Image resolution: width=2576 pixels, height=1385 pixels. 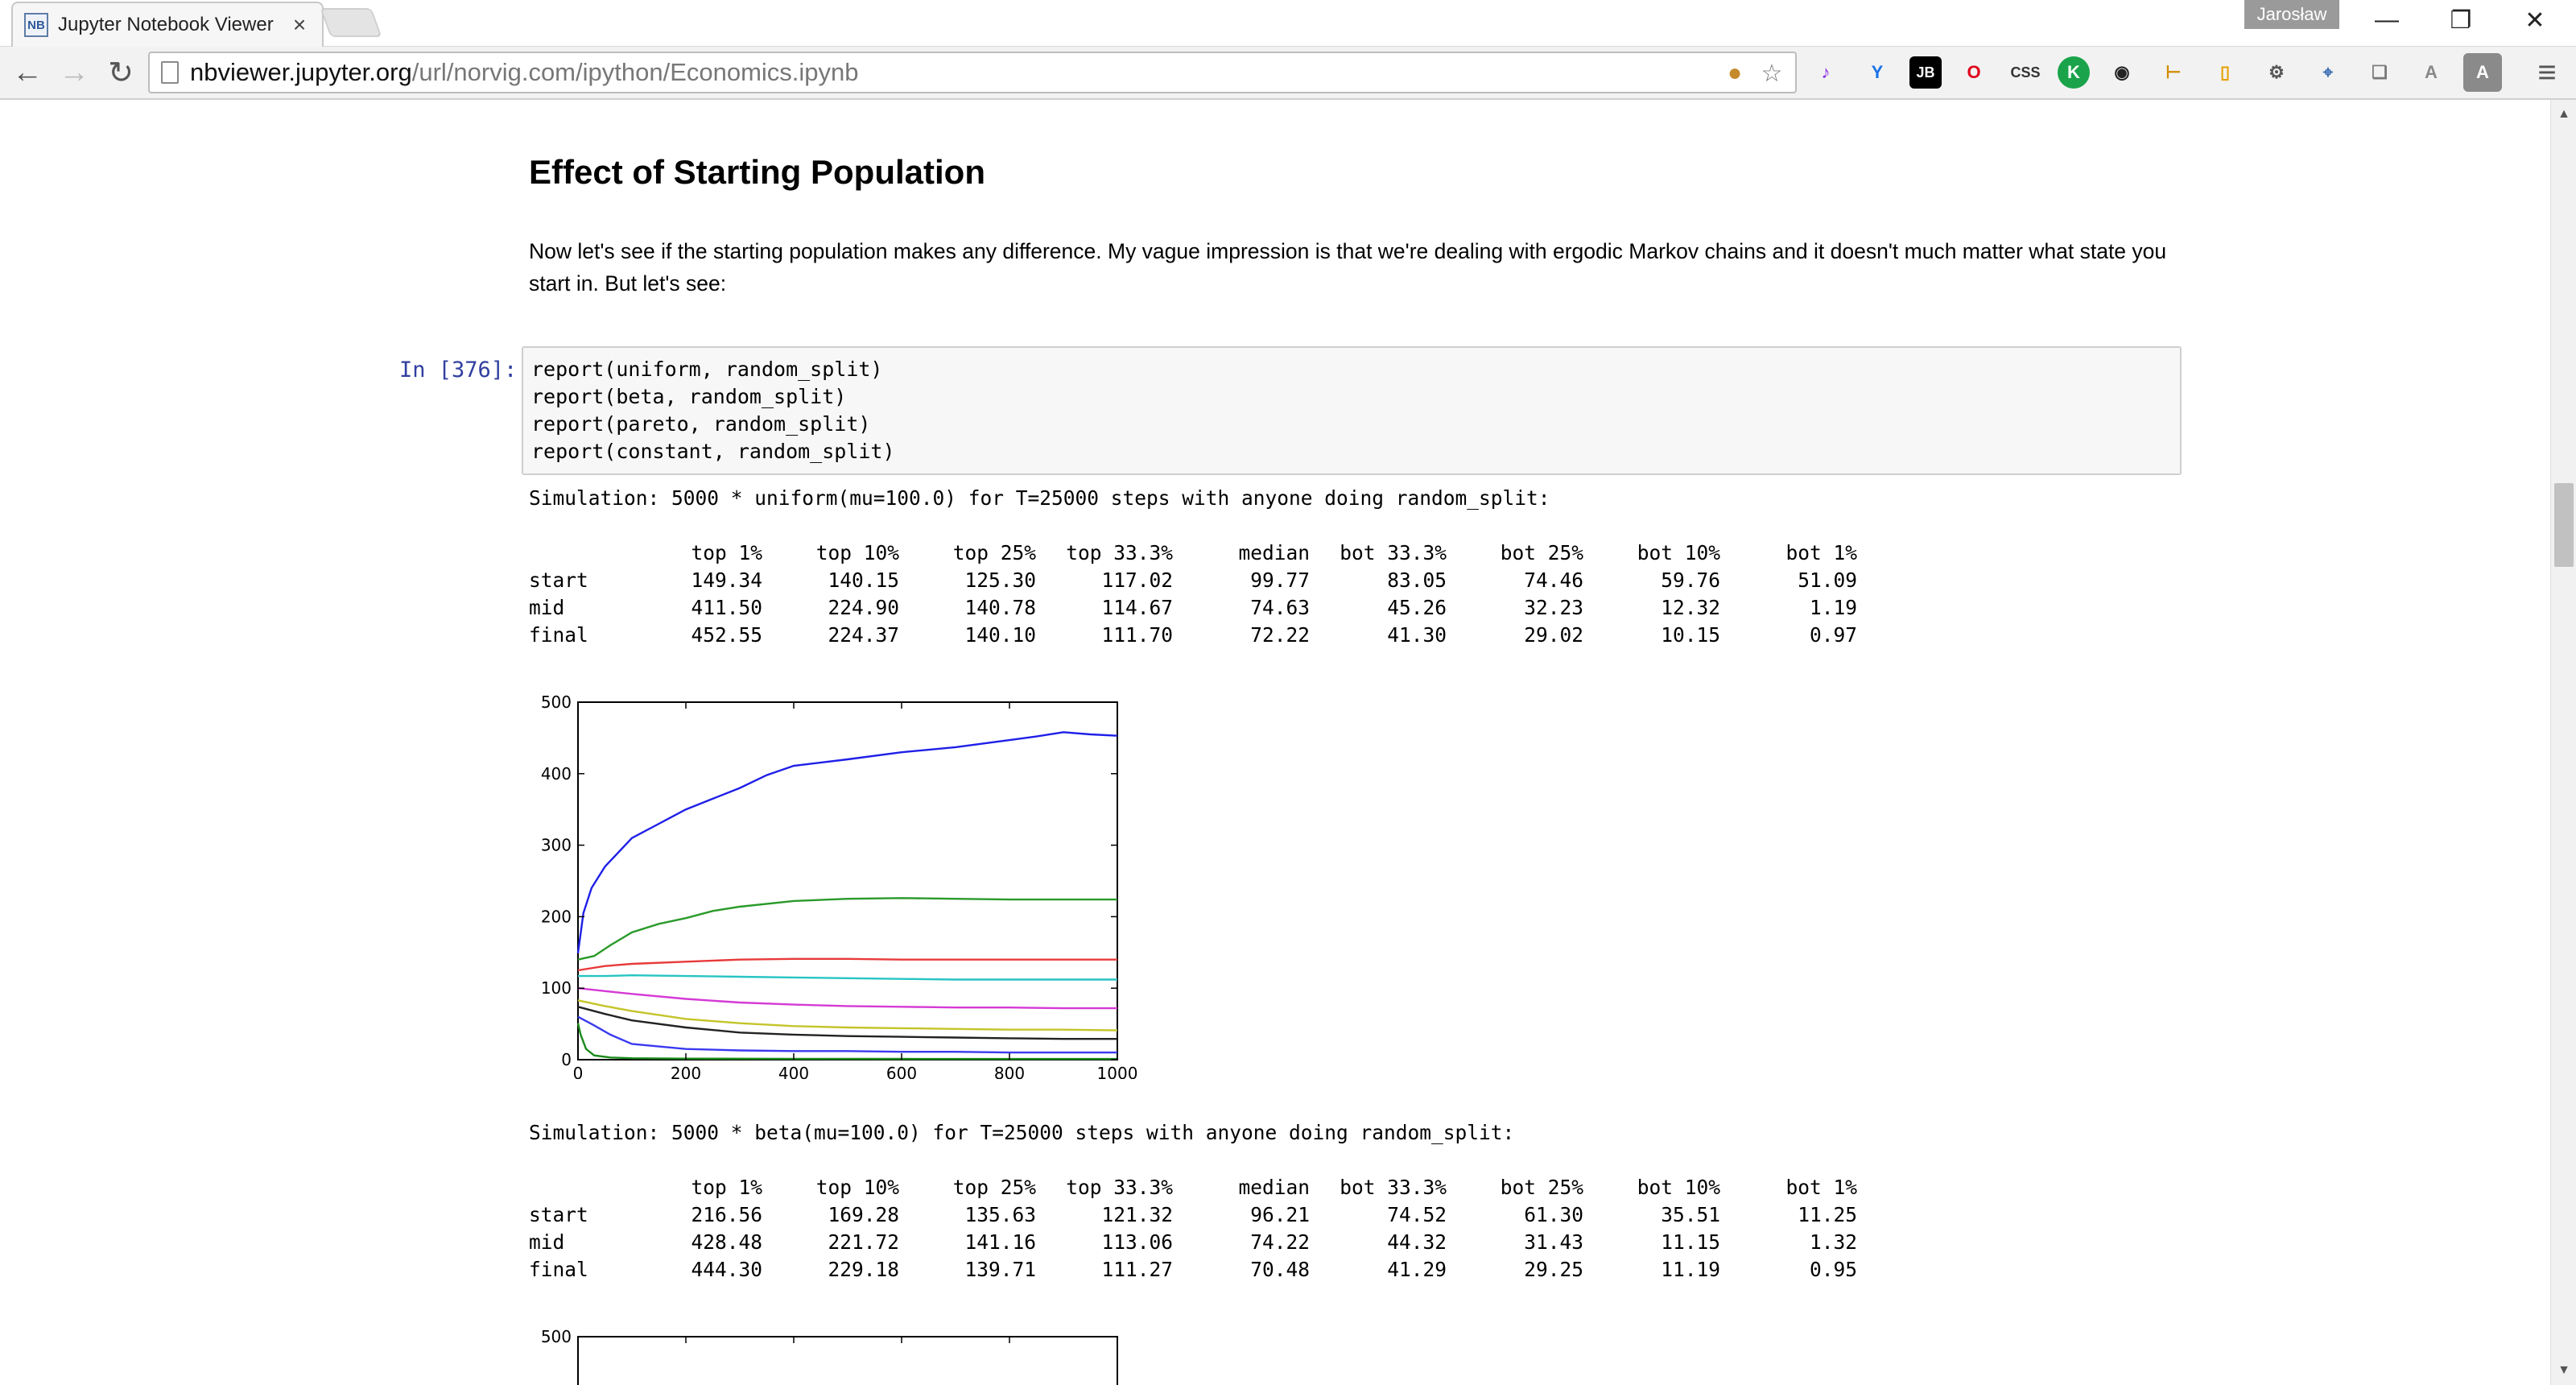 What do you see at coordinates (2225, 72) in the screenshot?
I see `document-icon: ▯` at bounding box center [2225, 72].